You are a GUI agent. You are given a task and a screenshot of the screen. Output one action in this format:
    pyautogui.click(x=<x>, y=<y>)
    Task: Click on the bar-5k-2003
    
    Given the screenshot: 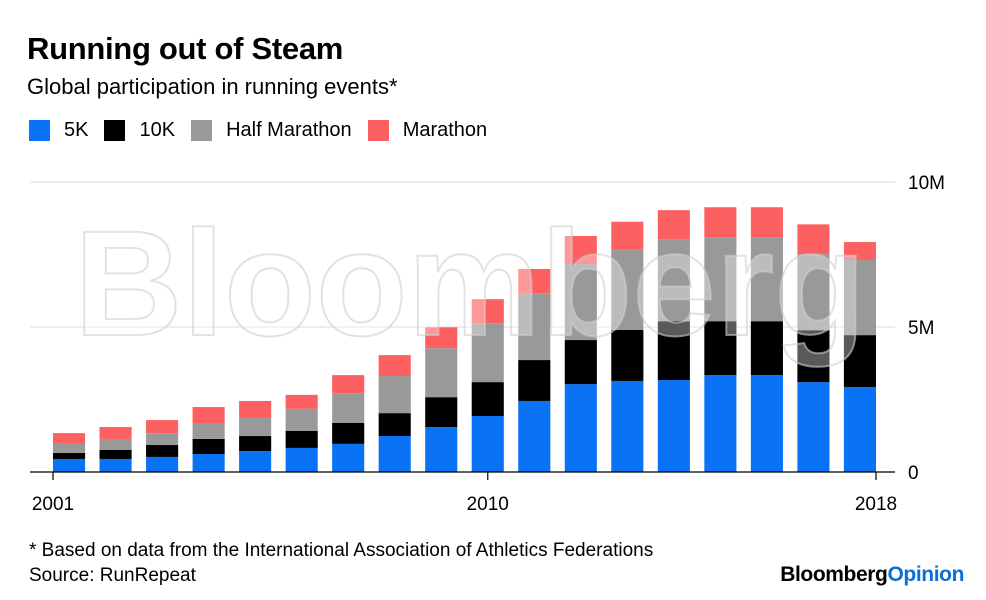 What is the action you would take?
    pyautogui.click(x=162, y=464)
    